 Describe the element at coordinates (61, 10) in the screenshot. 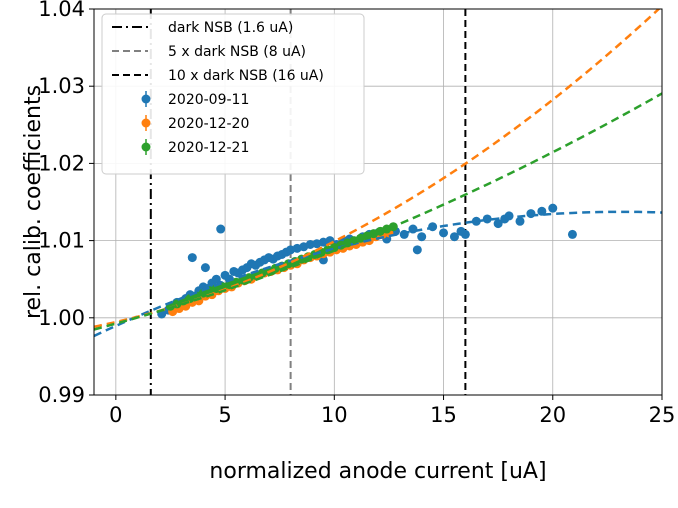

I see `y-tick-label: 1.04` at that location.